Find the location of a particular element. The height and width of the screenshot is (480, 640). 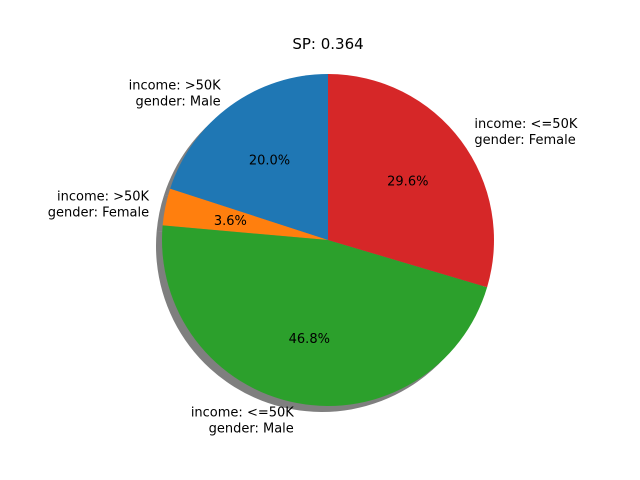

slice-percent-label: 46.8% is located at coordinates (309, 339).